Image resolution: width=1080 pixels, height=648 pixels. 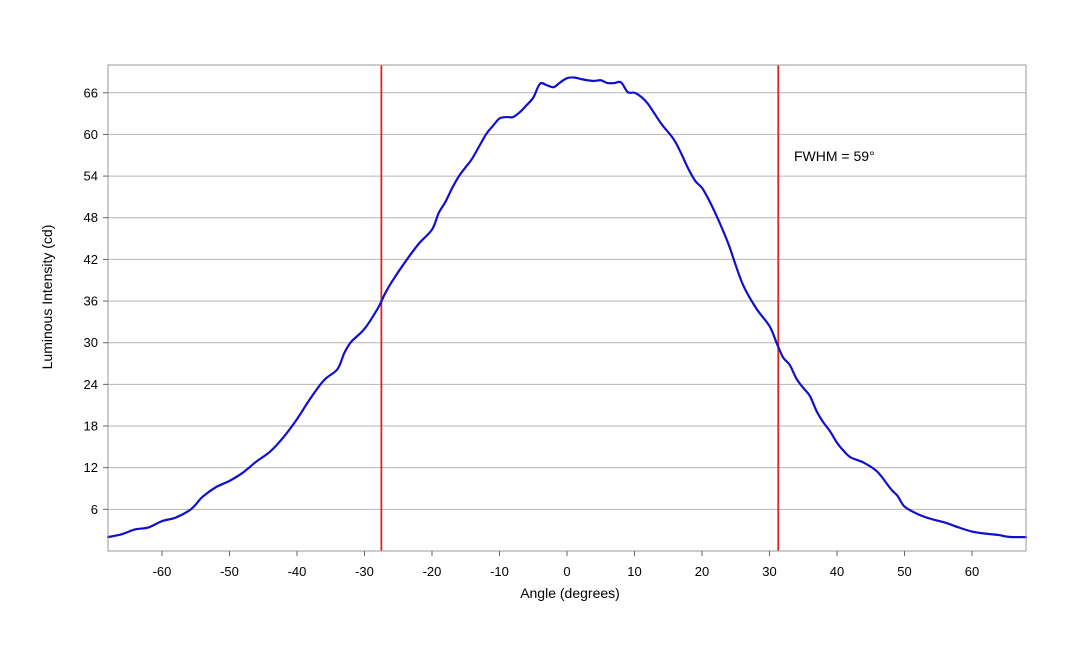 I want to click on x-axis-title: Angle (degrees), so click(x=570, y=593).